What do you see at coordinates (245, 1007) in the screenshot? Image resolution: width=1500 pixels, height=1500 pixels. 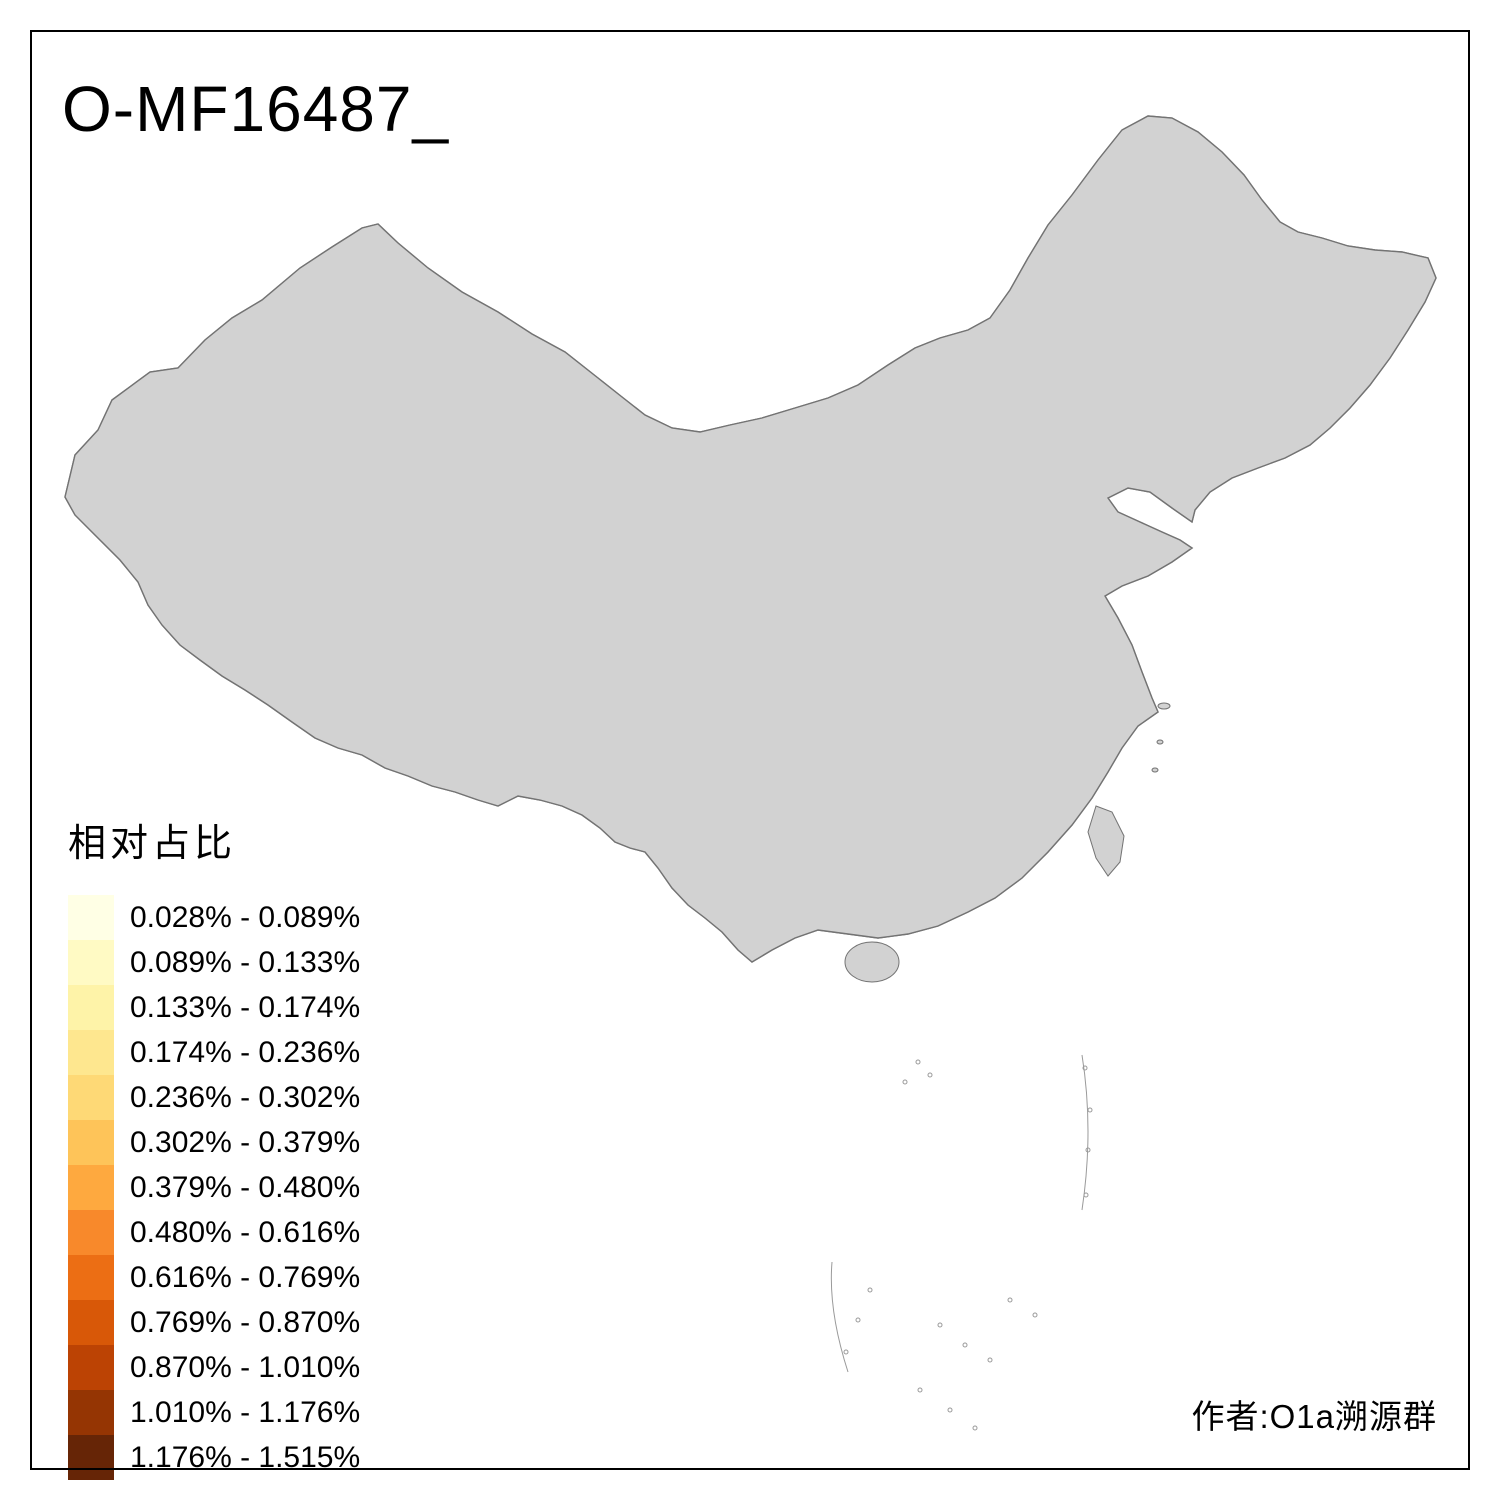 I see `legend-label: 0.133% - 0.174%` at bounding box center [245, 1007].